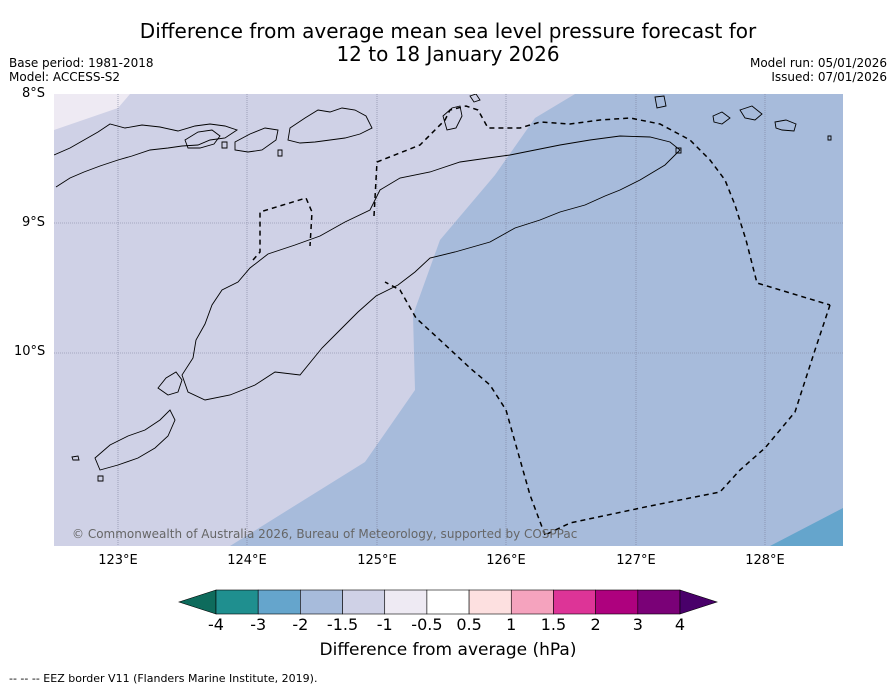 This screenshot has width=896, height=690. I want to click on pantar-island, so click(256, 140).